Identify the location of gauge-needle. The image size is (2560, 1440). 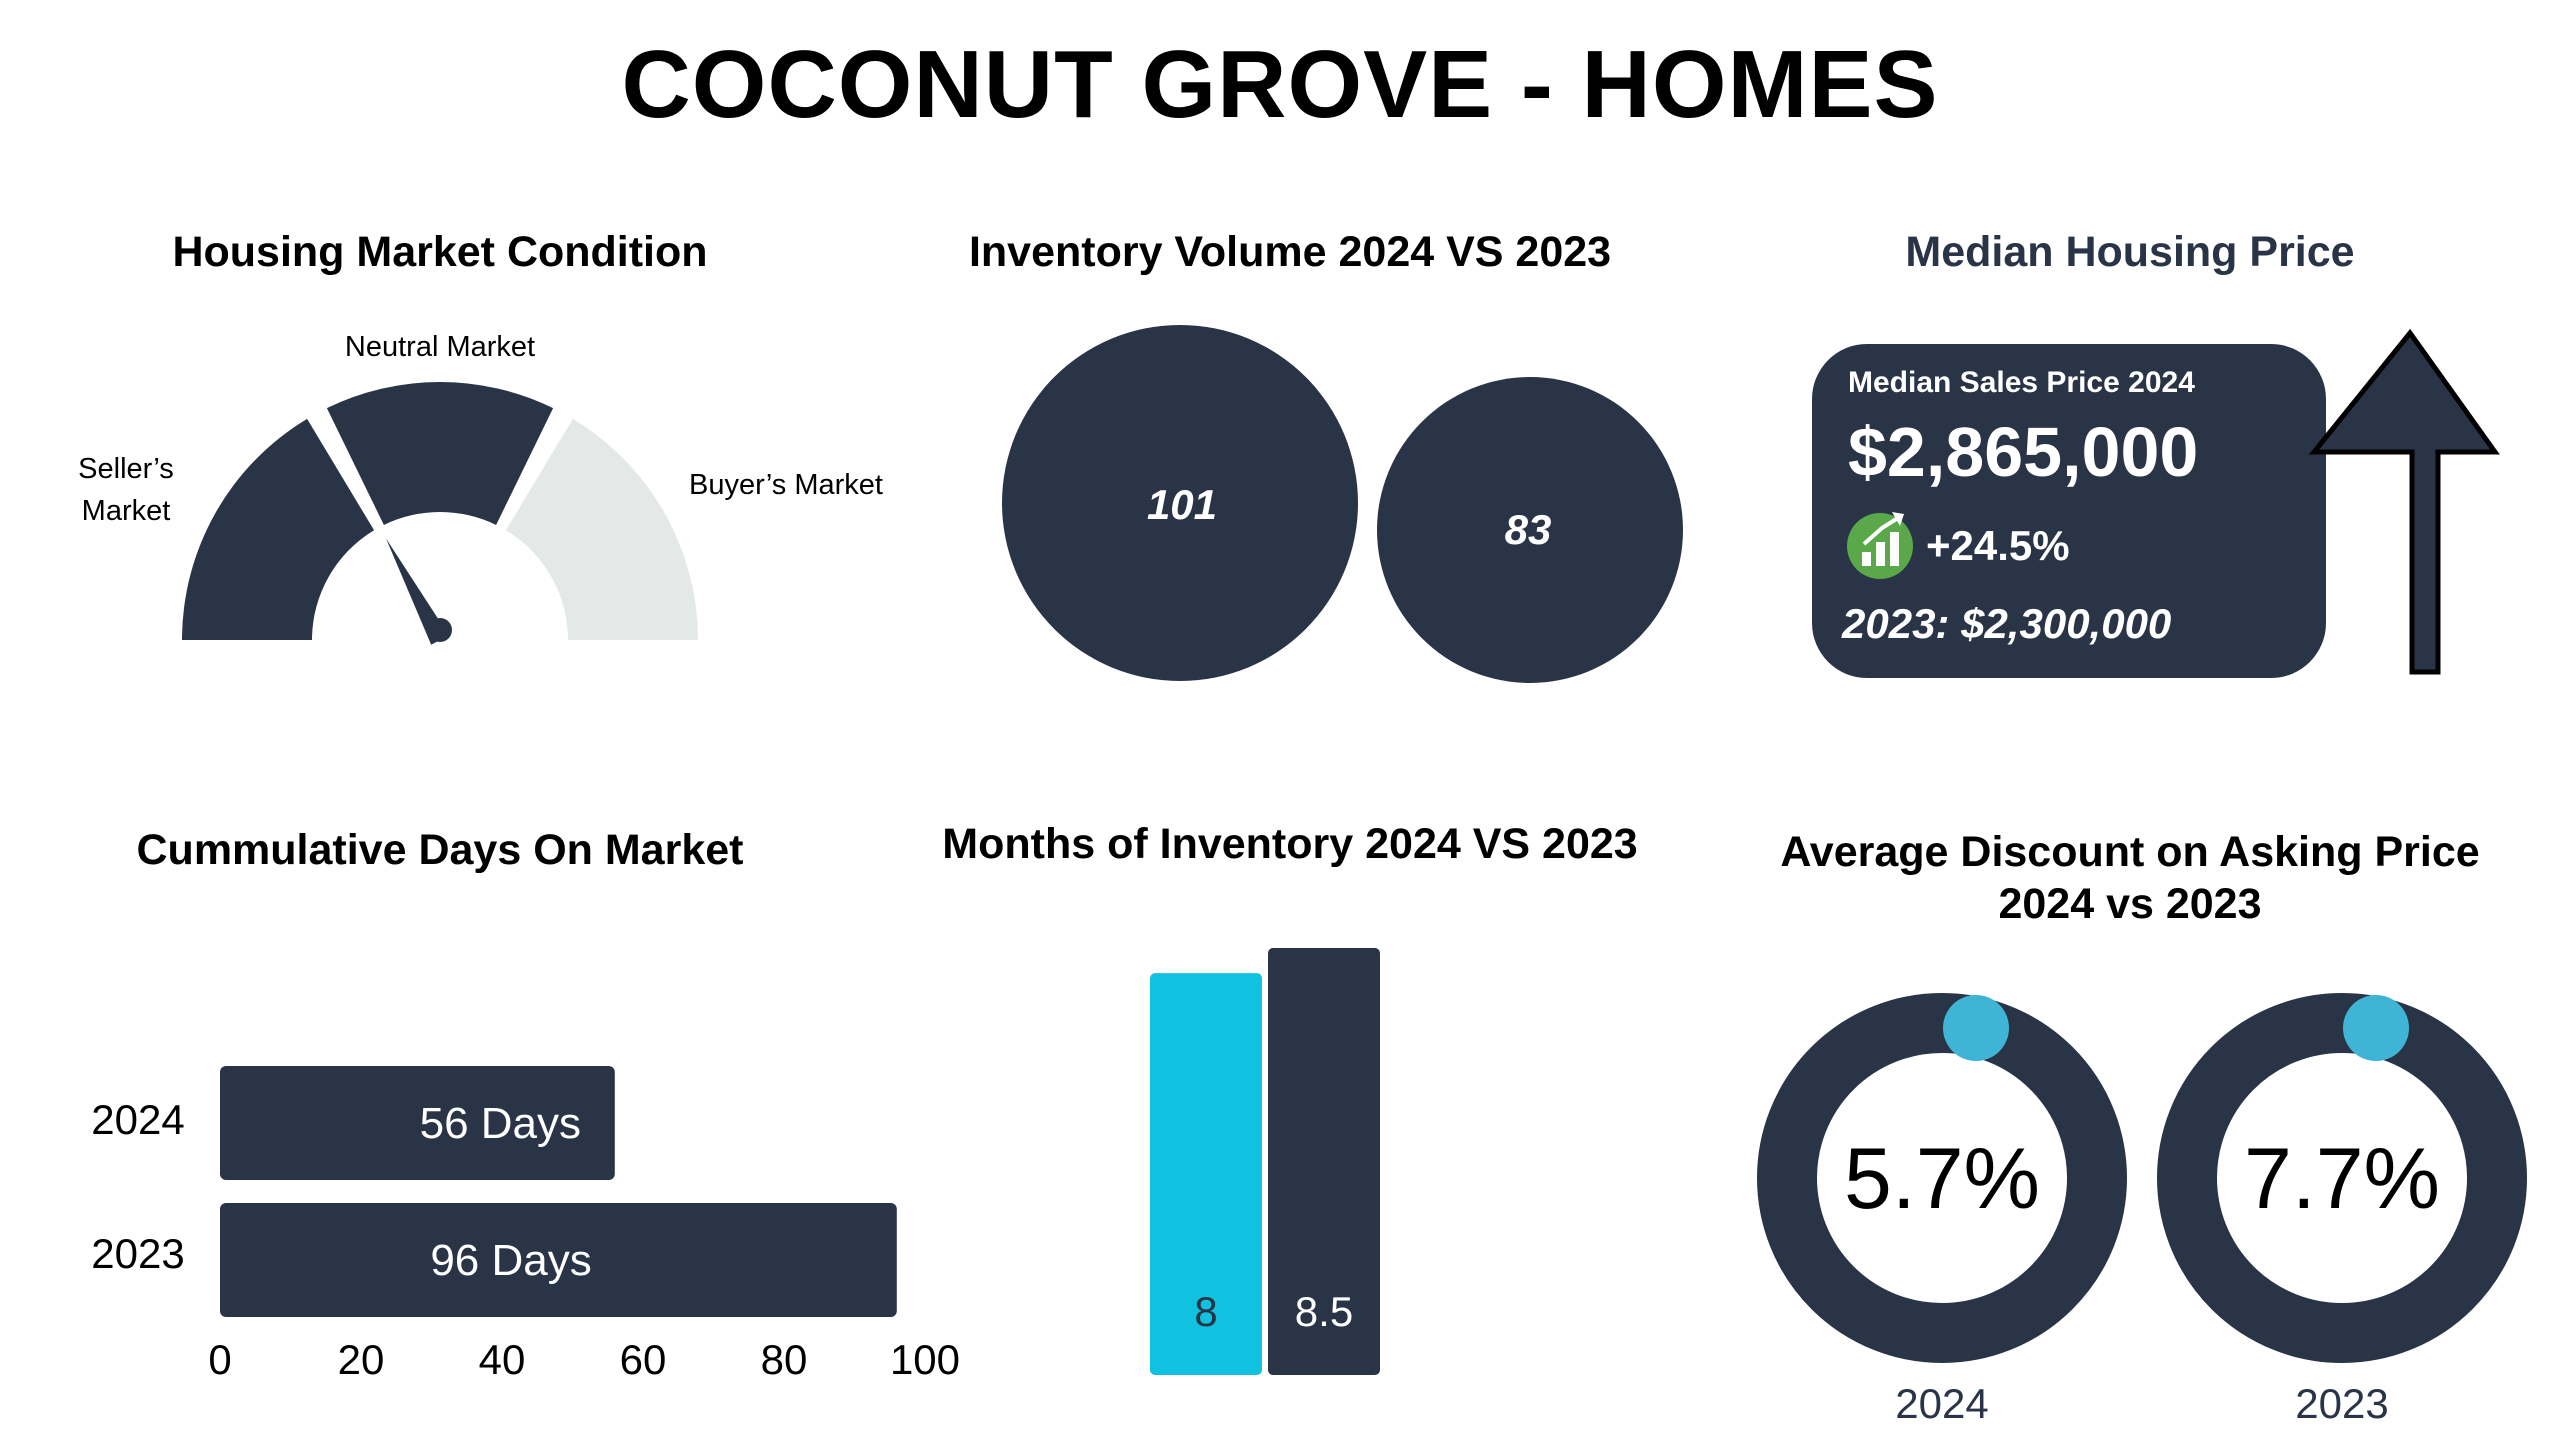
(419, 591).